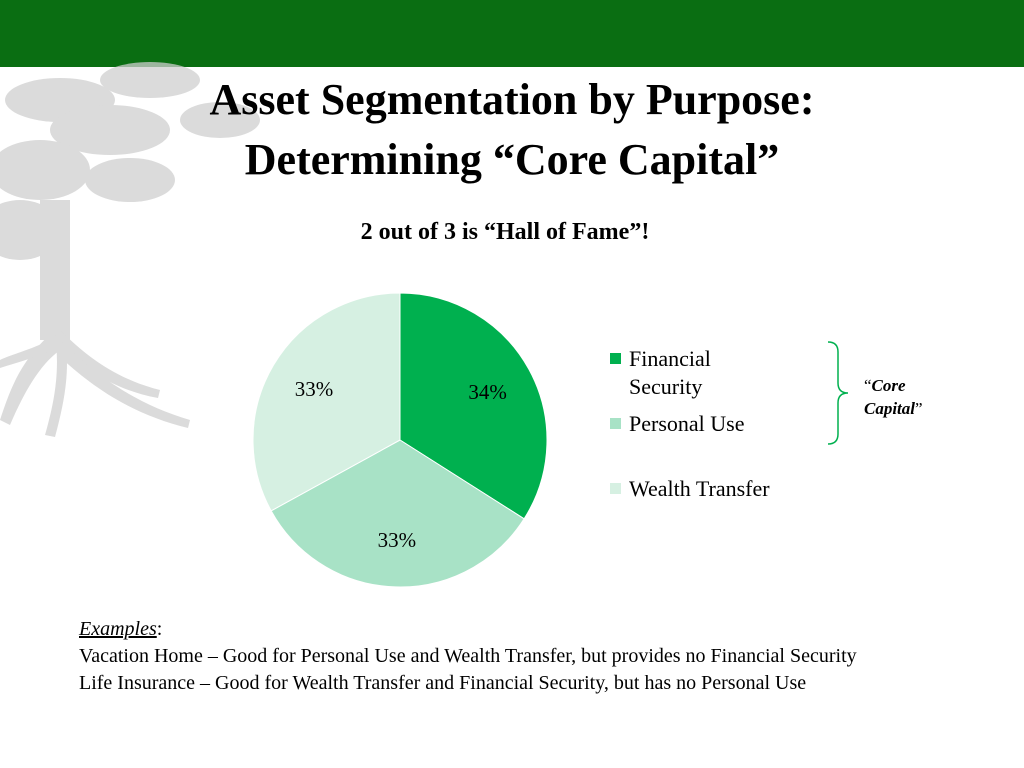  What do you see at coordinates (838, 393) in the screenshot?
I see `core-capital-bracket` at bounding box center [838, 393].